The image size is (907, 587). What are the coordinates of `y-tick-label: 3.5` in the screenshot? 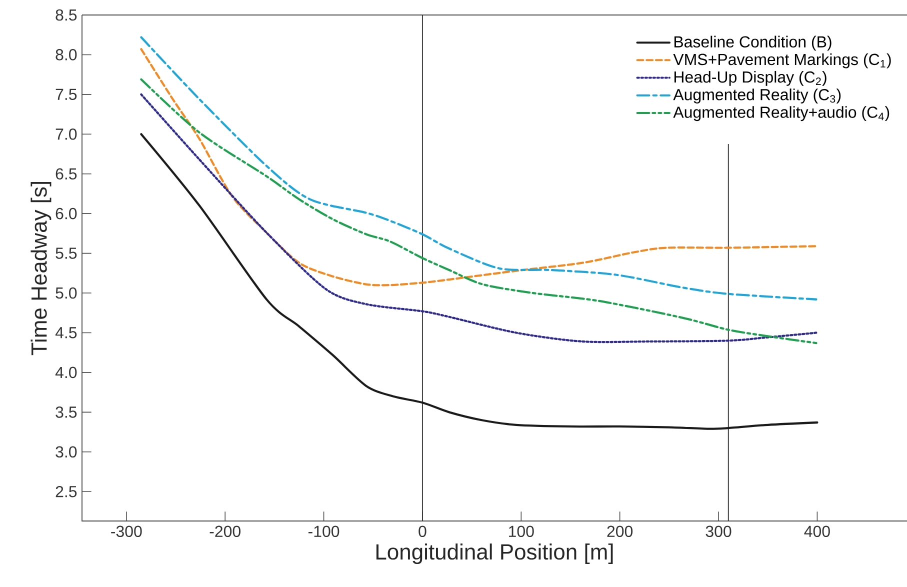 It's located at (66, 412).